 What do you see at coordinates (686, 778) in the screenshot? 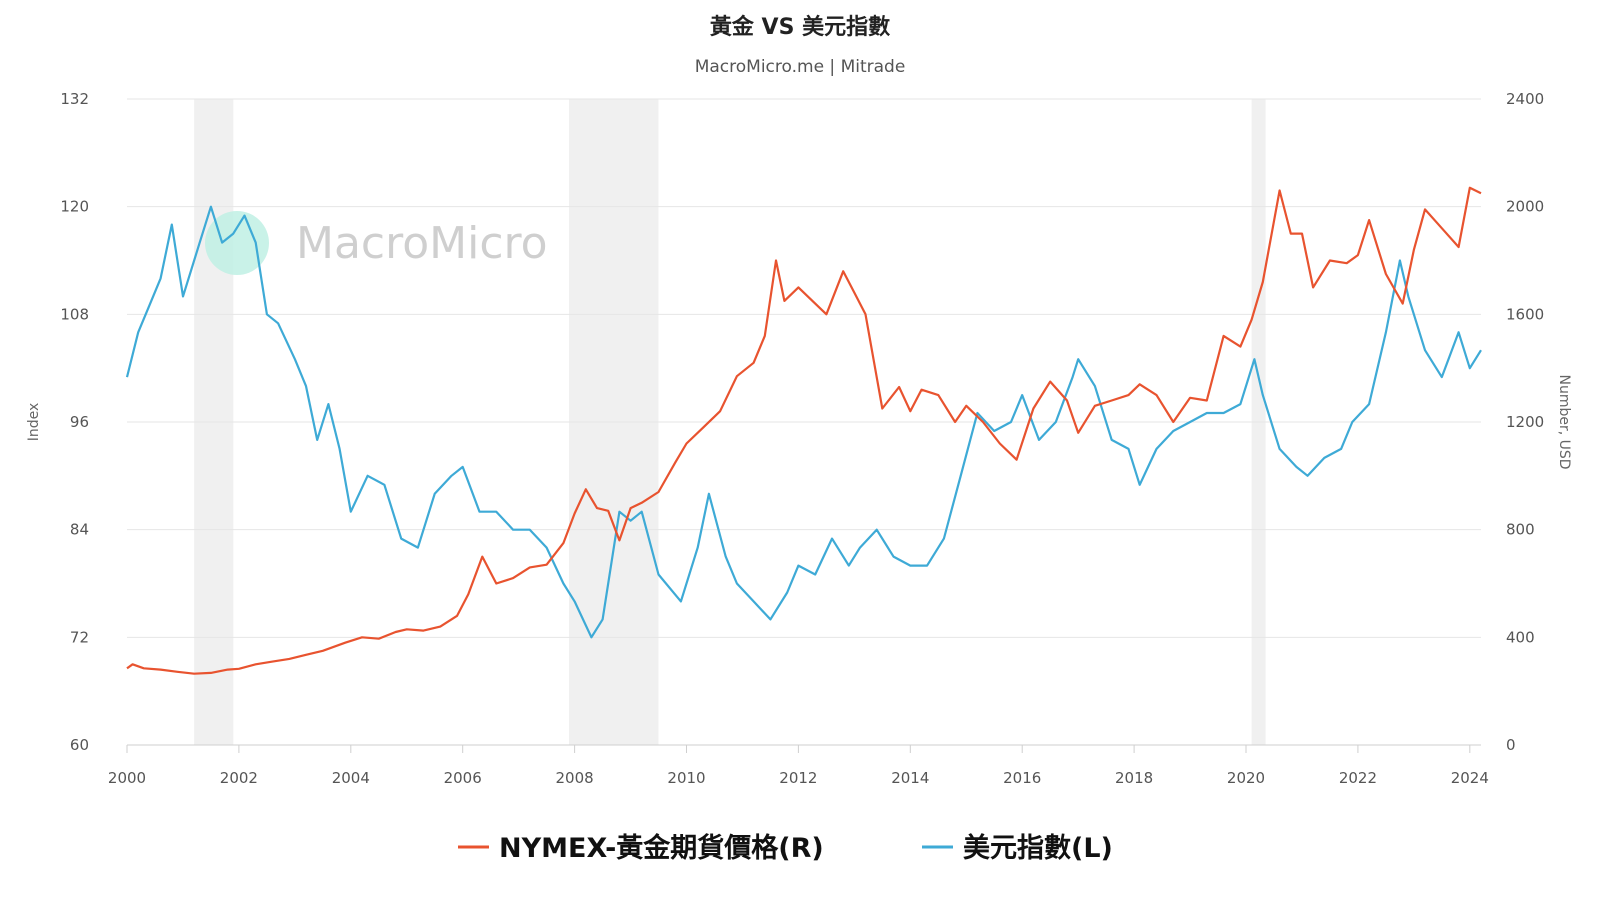
I see `x-tick-label-5: 2010` at bounding box center [686, 778].